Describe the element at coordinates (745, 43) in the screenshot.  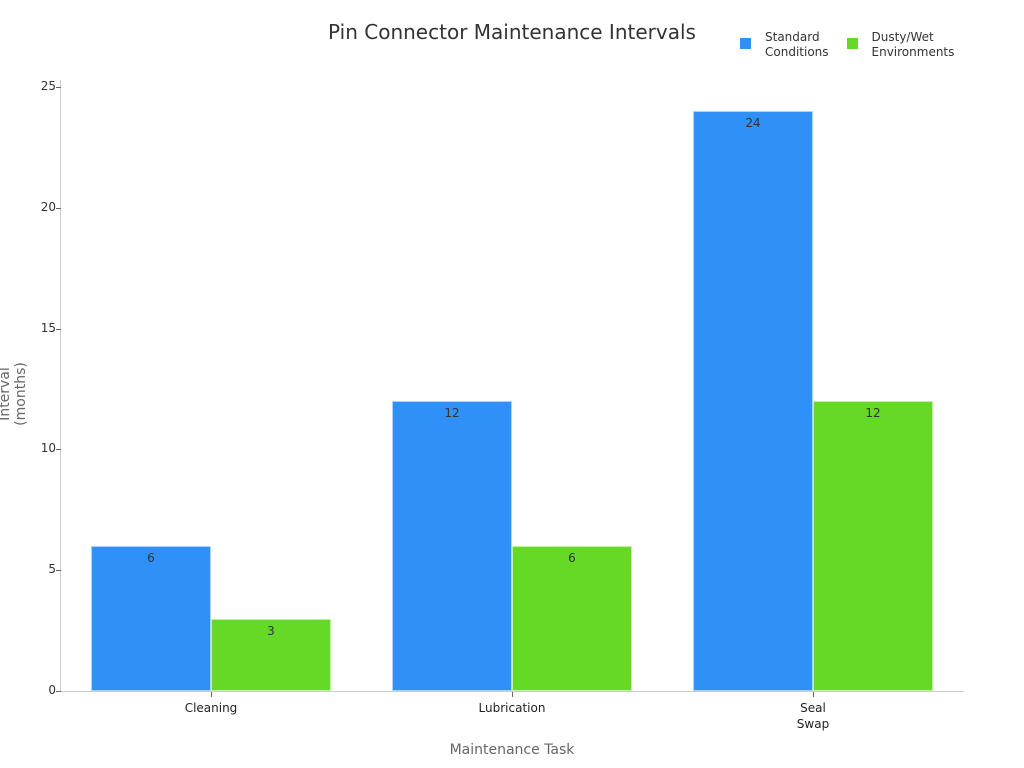
I see `legend-swatch-standard` at that location.